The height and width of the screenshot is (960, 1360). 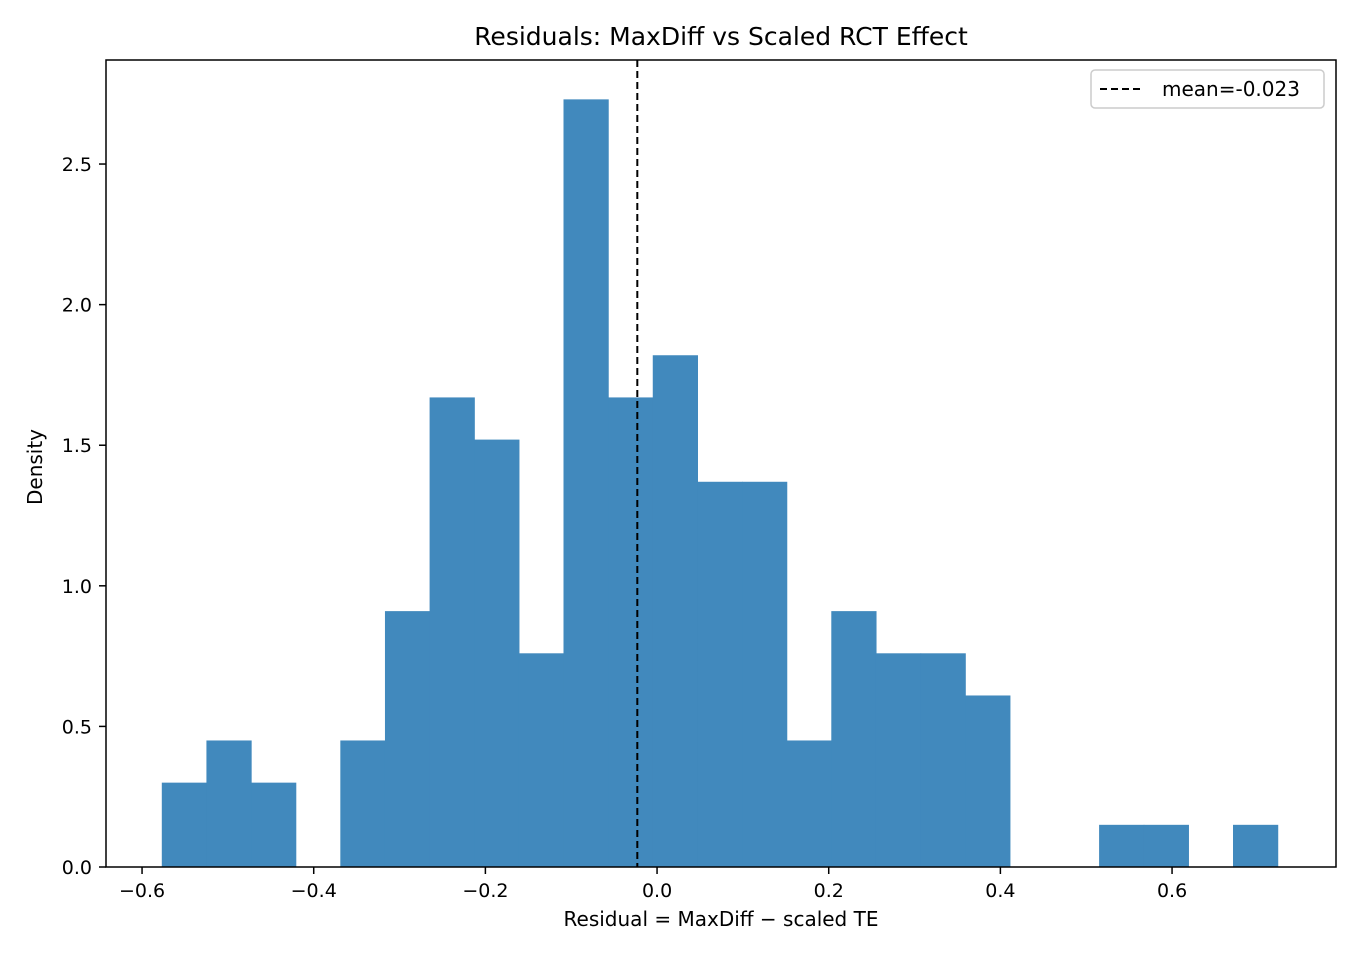 I want to click on legend-box, so click(x=1207, y=89).